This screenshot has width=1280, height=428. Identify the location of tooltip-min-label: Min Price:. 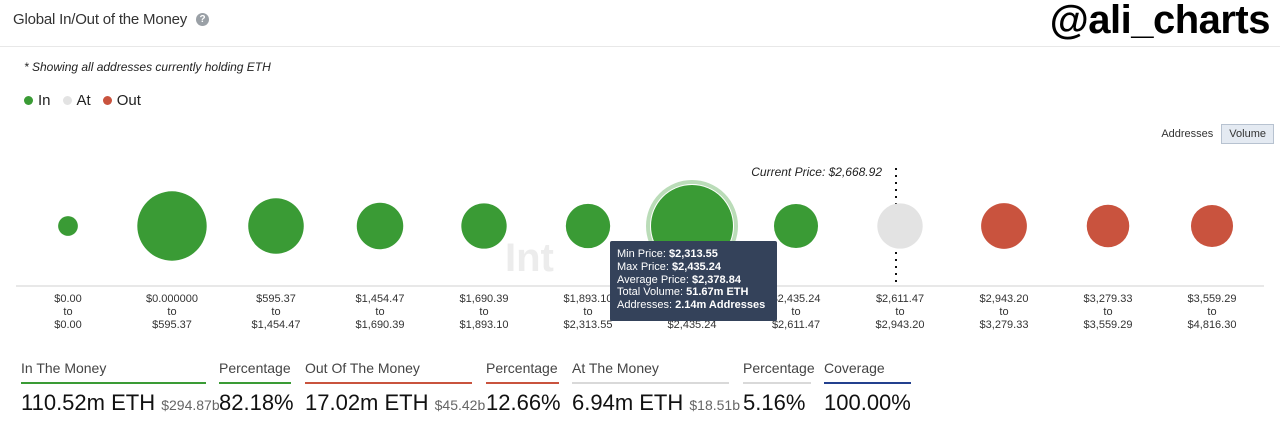
(641, 254).